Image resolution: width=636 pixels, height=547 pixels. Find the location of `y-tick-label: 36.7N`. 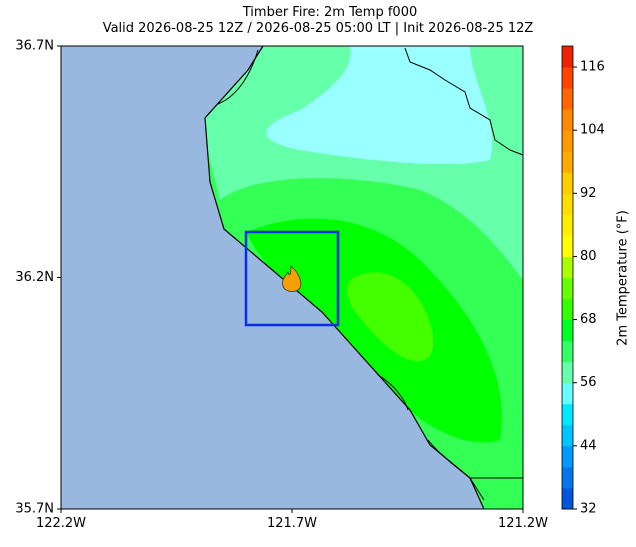

y-tick-label: 36.7N is located at coordinates (34, 46).